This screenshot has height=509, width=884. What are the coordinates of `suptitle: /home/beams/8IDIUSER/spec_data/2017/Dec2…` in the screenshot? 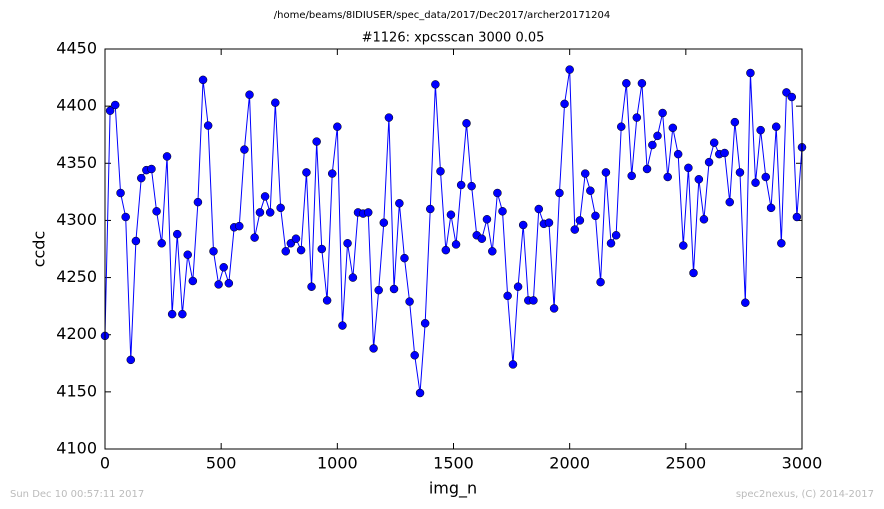 It's located at (442, 15).